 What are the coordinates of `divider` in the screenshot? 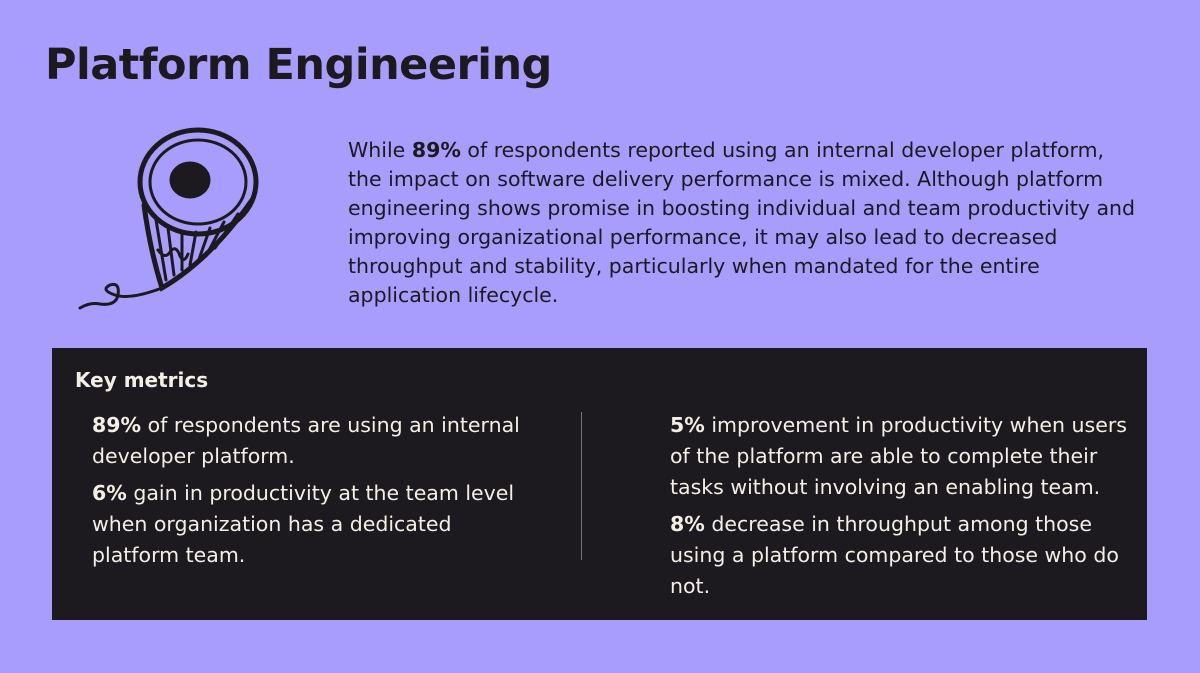 It's located at (581, 486).